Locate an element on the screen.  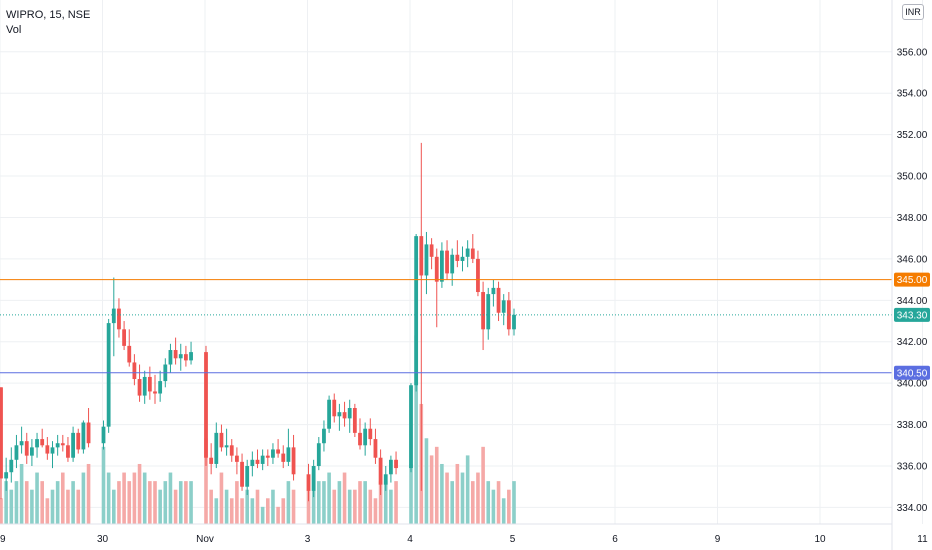
time-tick-label: 10 is located at coordinates (820, 539).